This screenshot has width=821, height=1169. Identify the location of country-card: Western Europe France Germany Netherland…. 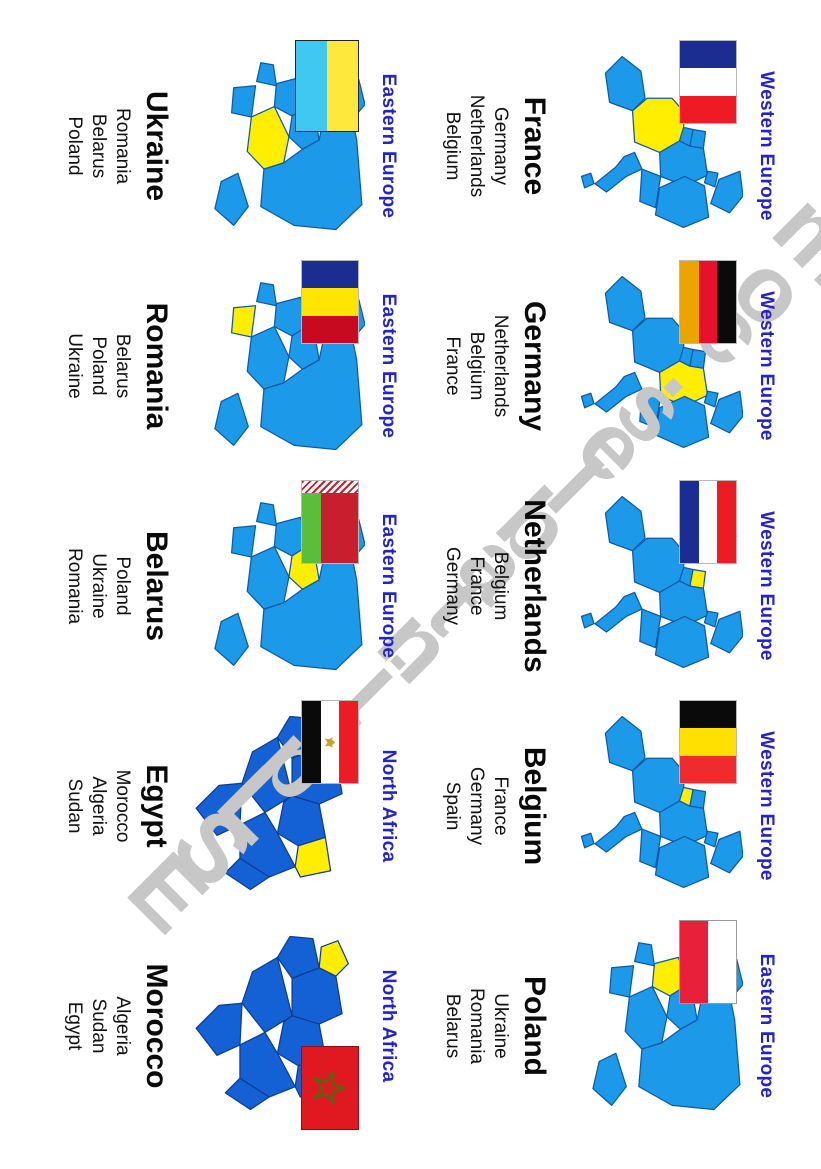
(603, 146).